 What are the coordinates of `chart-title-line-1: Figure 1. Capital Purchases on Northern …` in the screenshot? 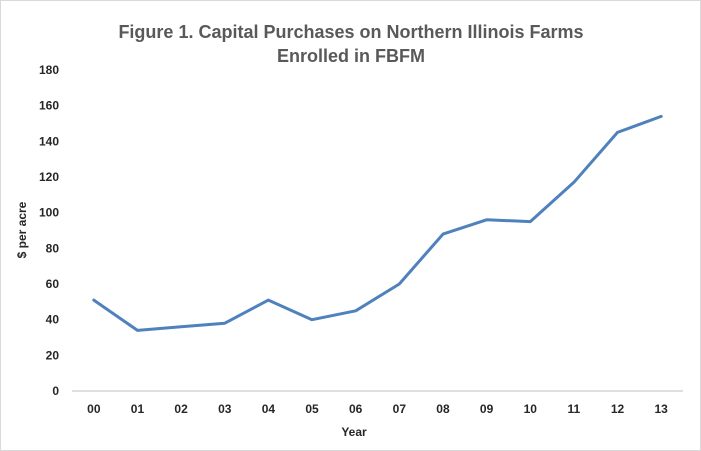 It's located at (350, 32).